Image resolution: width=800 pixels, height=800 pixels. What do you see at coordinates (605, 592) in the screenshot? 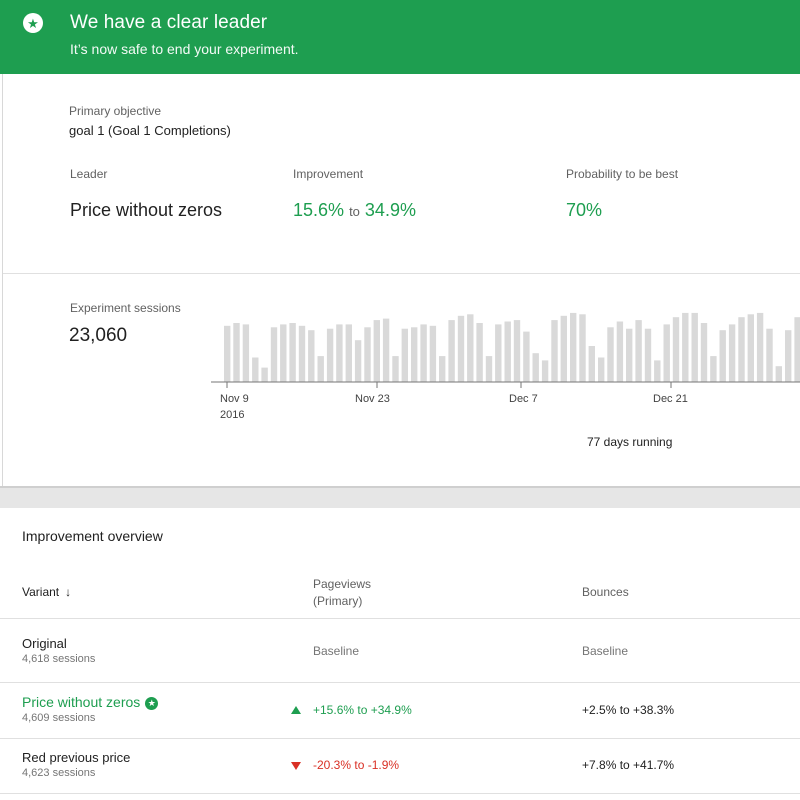
I see `bounces-column-header: Bounces` at bounding box center [605, 592].